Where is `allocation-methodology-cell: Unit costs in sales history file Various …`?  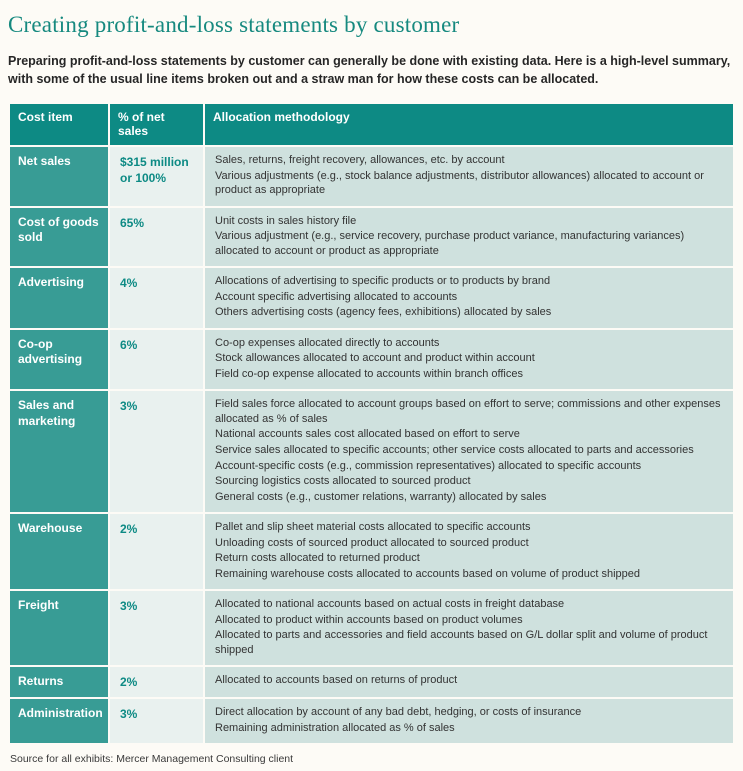
allocation-methodology-cell: Unit costs in sales history file Various … is located at coordinates (469, 237).